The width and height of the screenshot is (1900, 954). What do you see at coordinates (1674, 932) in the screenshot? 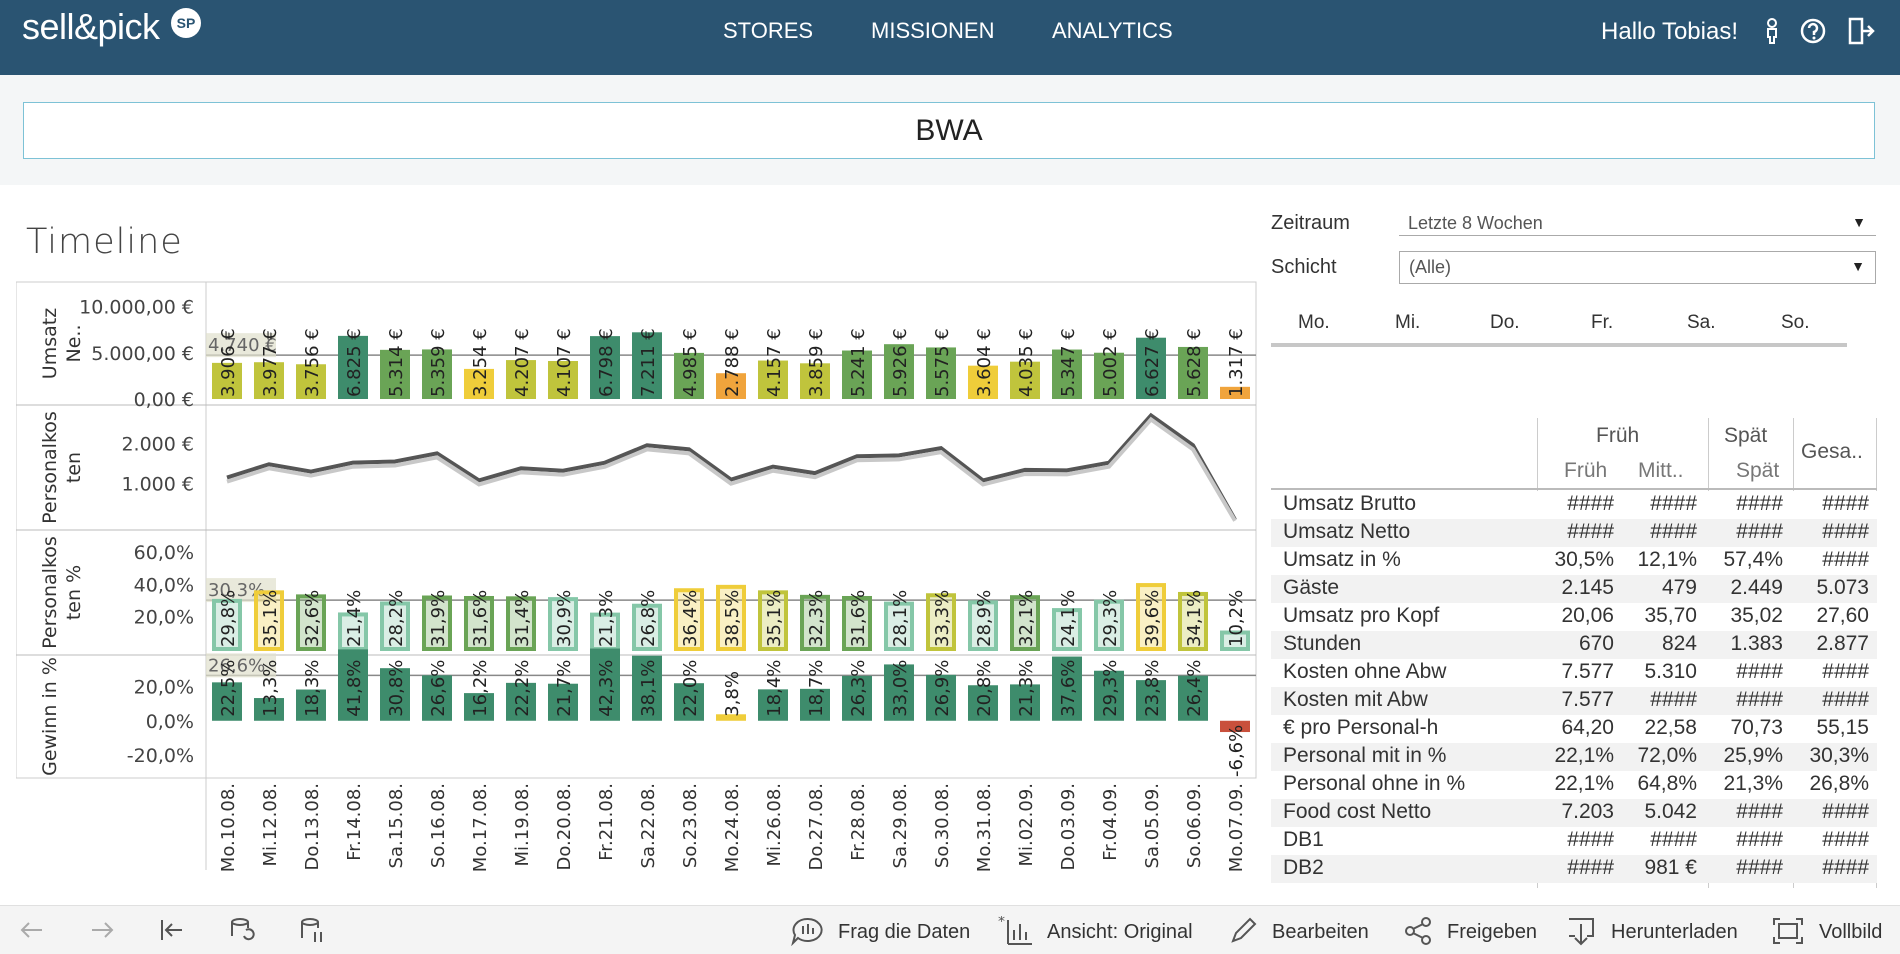
I see `download-button: Herunterladen` at bounding box center [1674, 932].